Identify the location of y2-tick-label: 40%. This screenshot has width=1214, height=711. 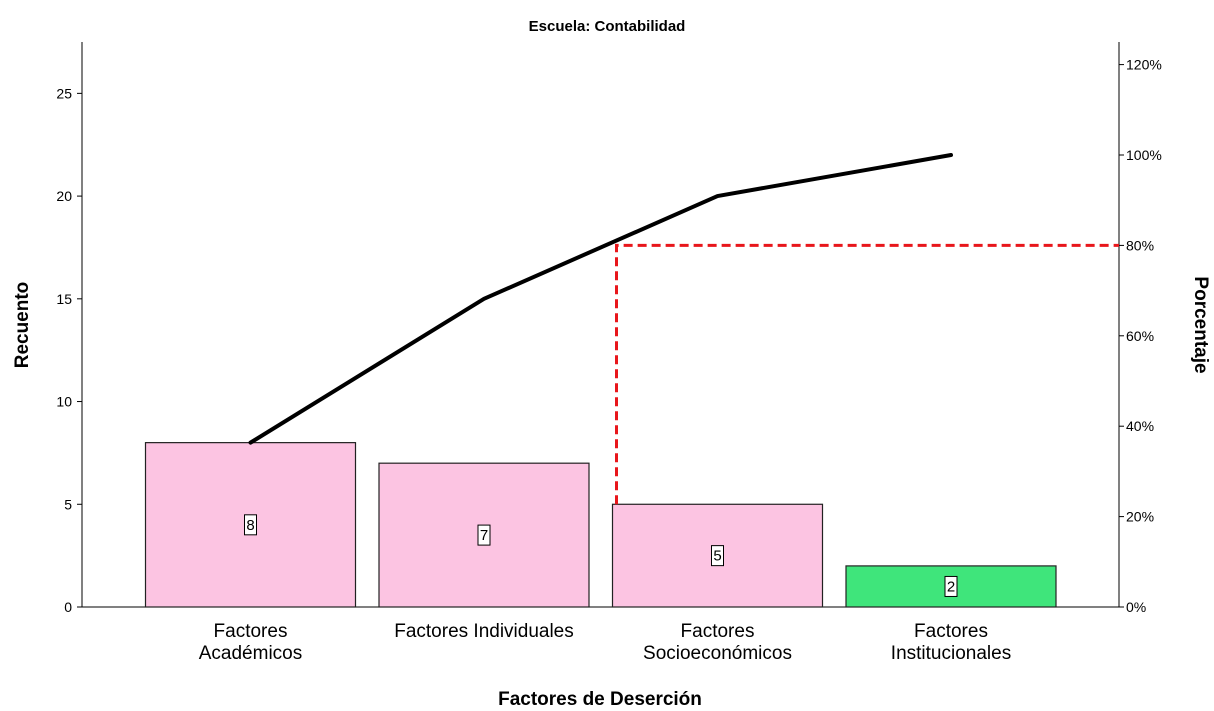
(1140, 426).